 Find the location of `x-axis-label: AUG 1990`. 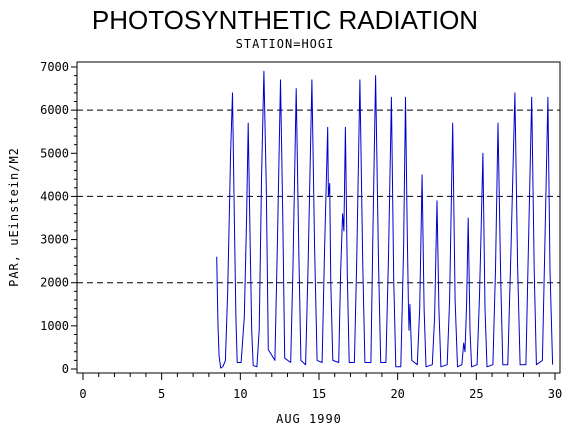

x-axis-label: AUG 1990 is located at coordinates (309, 419).